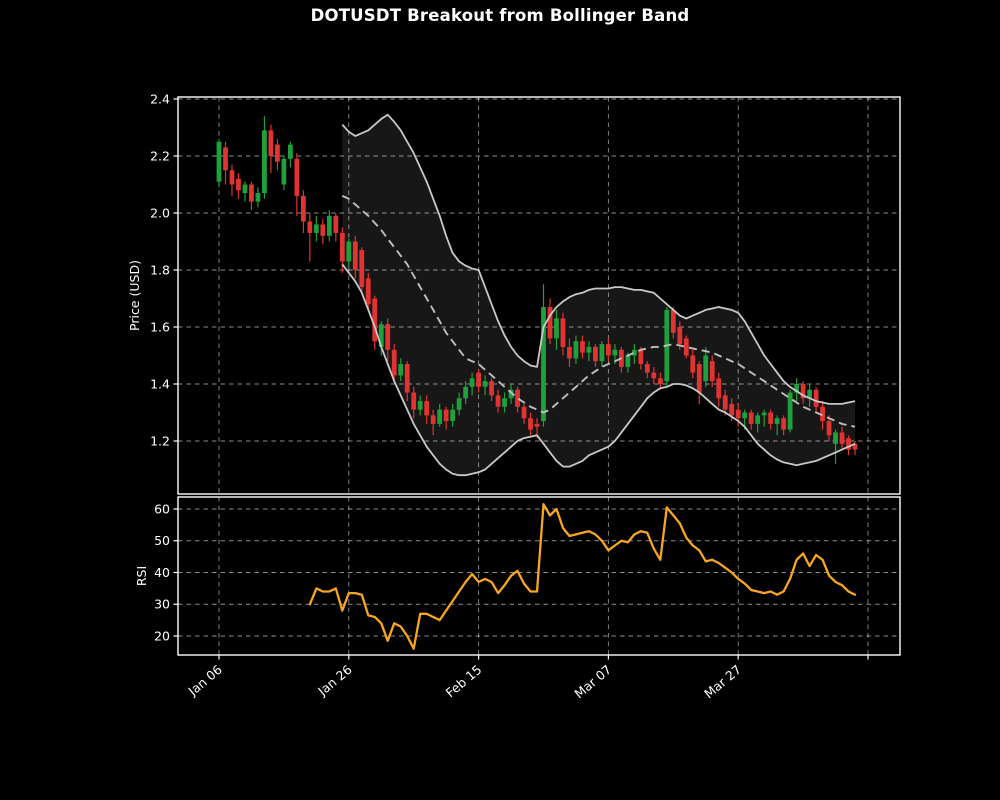  Describe the element at coordinates (162, 635) in the screenshot. I see `rsi-y-tick-label: 20` at that location.